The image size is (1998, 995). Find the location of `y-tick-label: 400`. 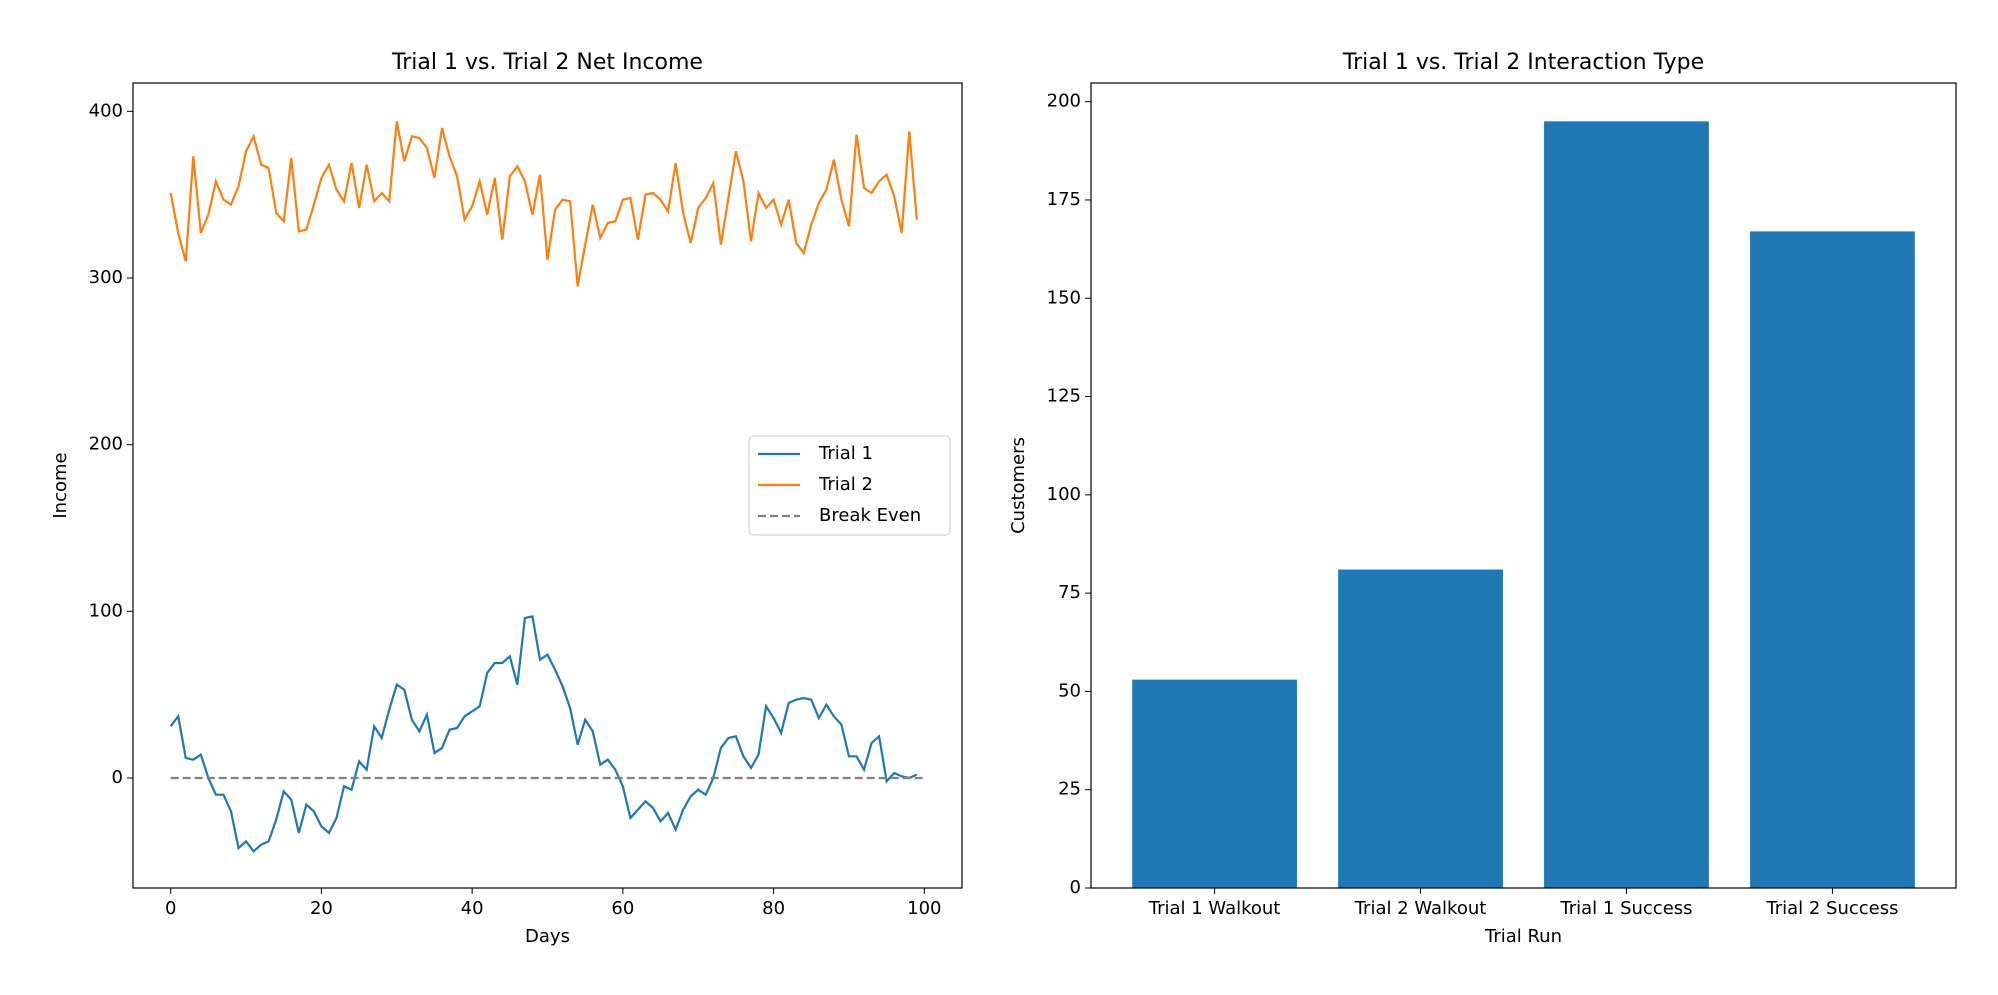

y-tick-label: 400 is located at coordinates (106, 110).